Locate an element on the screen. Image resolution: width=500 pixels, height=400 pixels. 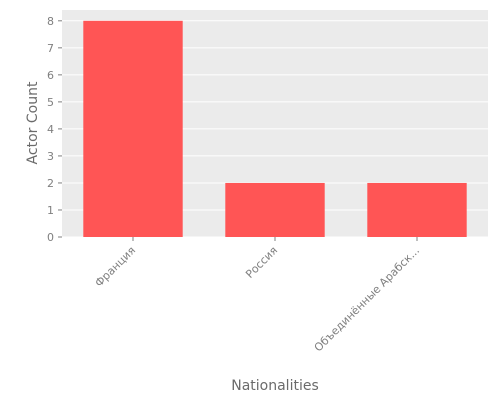
y-tick-label: 2 is located at coordinates (50, 183).